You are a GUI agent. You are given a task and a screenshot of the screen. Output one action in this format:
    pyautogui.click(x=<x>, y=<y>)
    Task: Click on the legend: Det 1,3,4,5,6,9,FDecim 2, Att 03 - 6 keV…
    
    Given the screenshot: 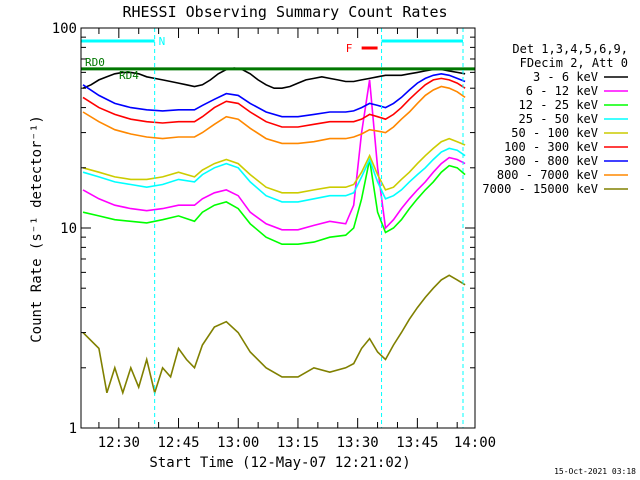 What is the action you would take?
    pyautogui.click(x=555, y=119)
    